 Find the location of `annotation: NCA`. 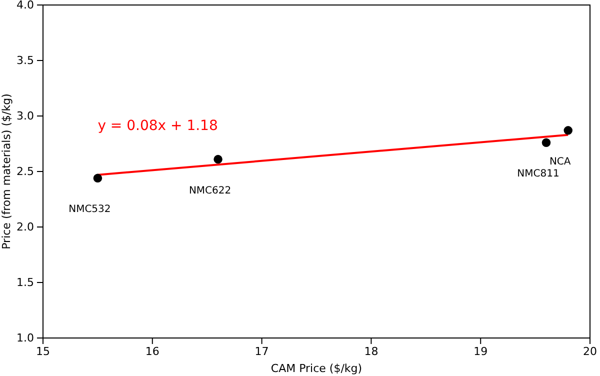

annotation: NCA is located at coordinates (560, 162).